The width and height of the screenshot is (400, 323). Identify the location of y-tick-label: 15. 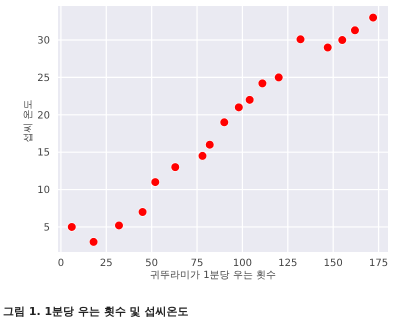
(43, 153).